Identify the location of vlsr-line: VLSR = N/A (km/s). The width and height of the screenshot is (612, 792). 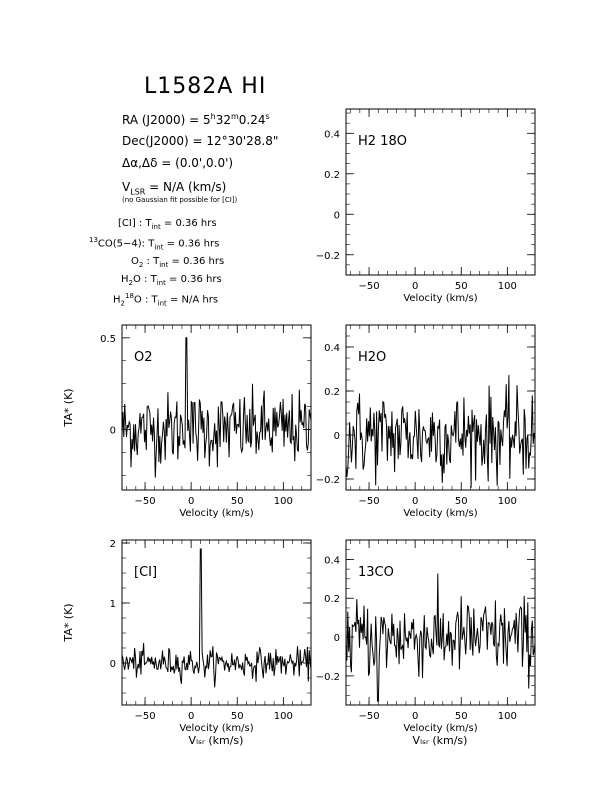
(174, 188).